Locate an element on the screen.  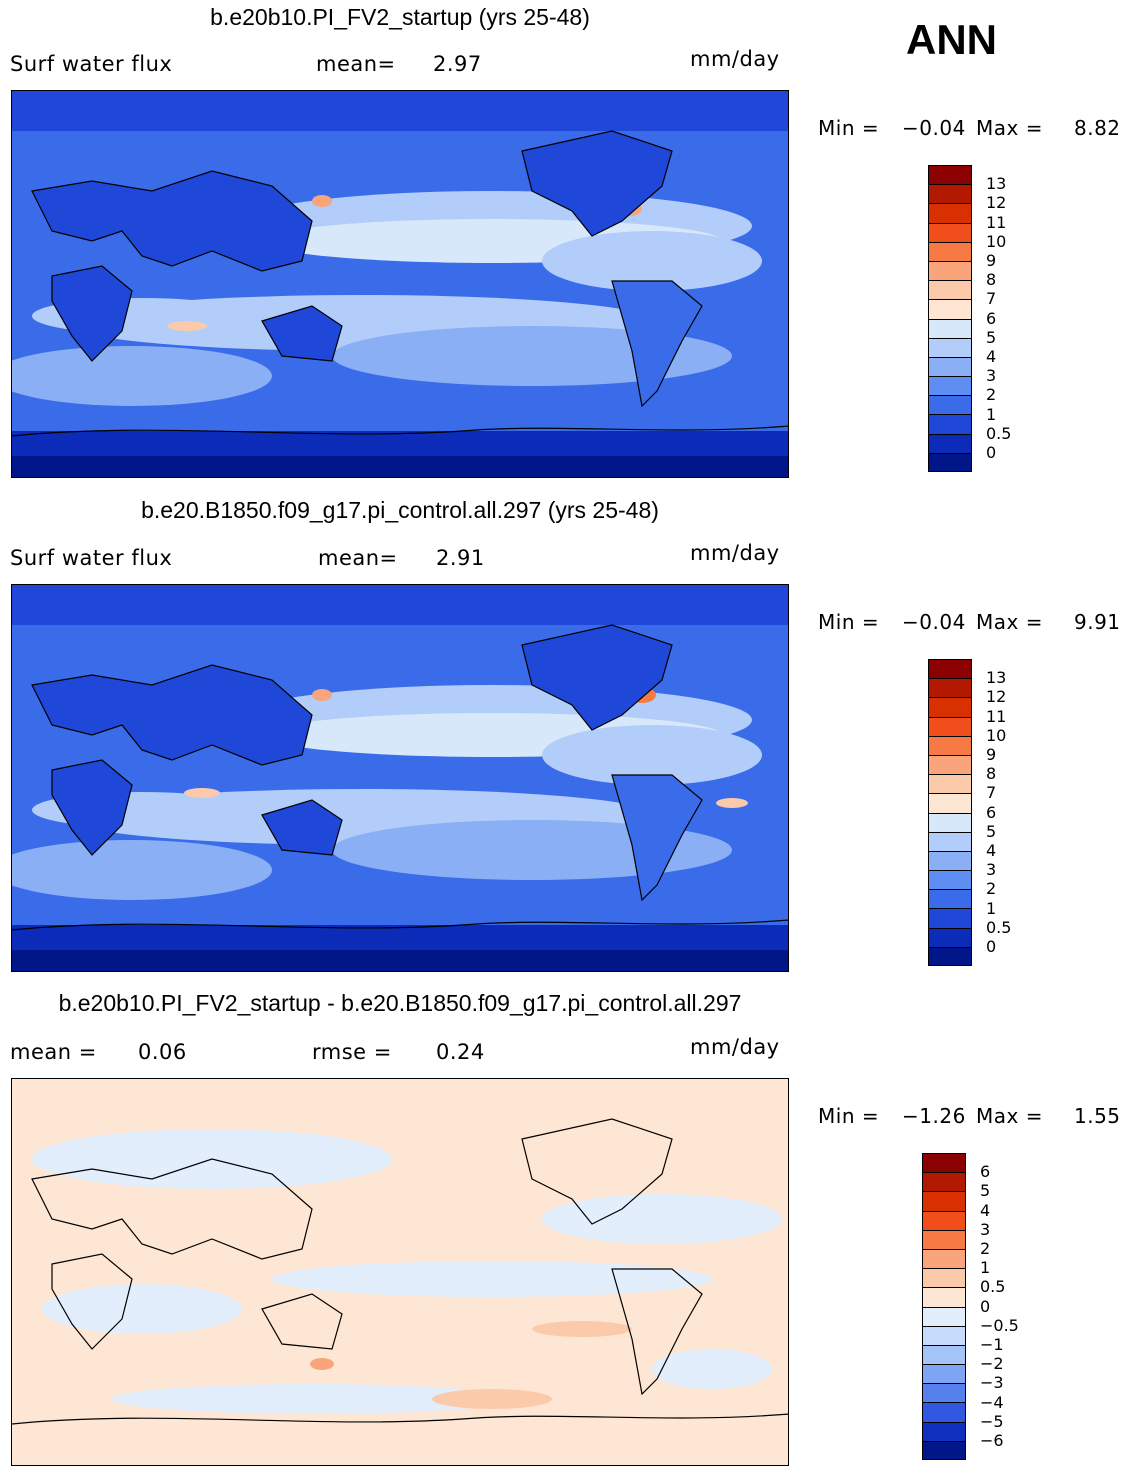
panel-2-mean-label: mean= is located at coordinates (358, 558).